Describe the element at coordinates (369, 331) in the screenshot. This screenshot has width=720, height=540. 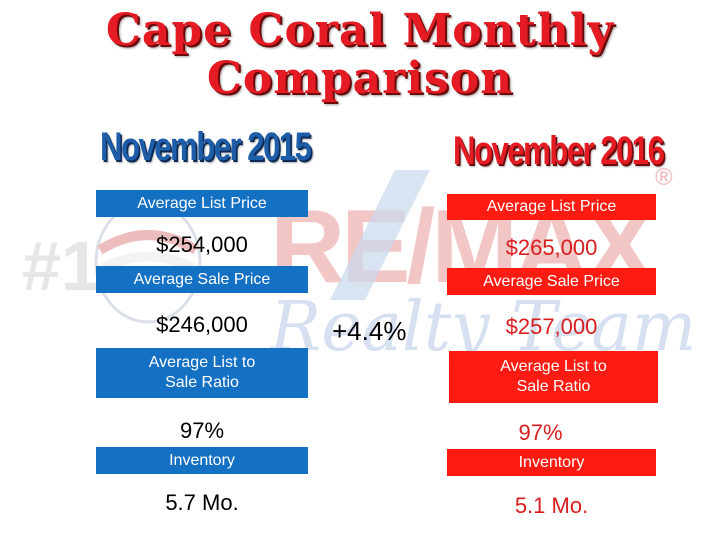
I see `price-change: +4.4%` at that location.